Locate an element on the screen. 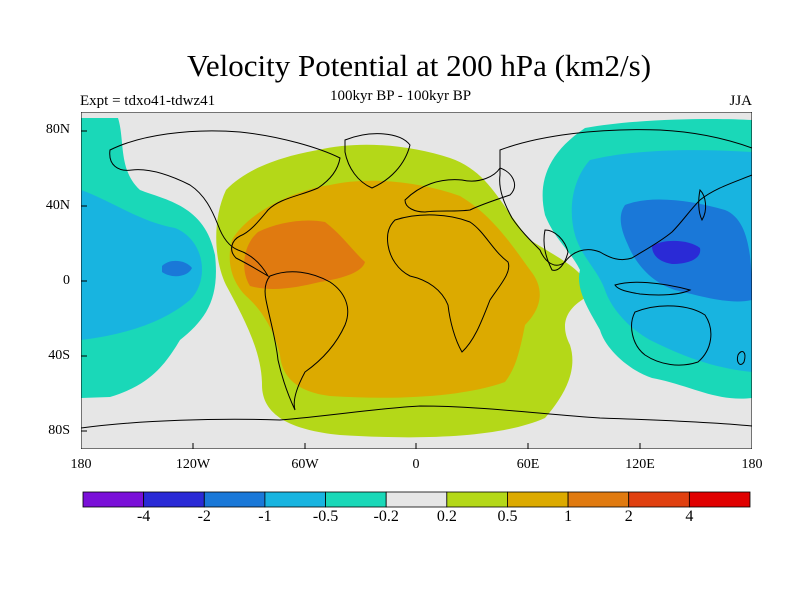  colorbar is located at coordinates (416, 499).